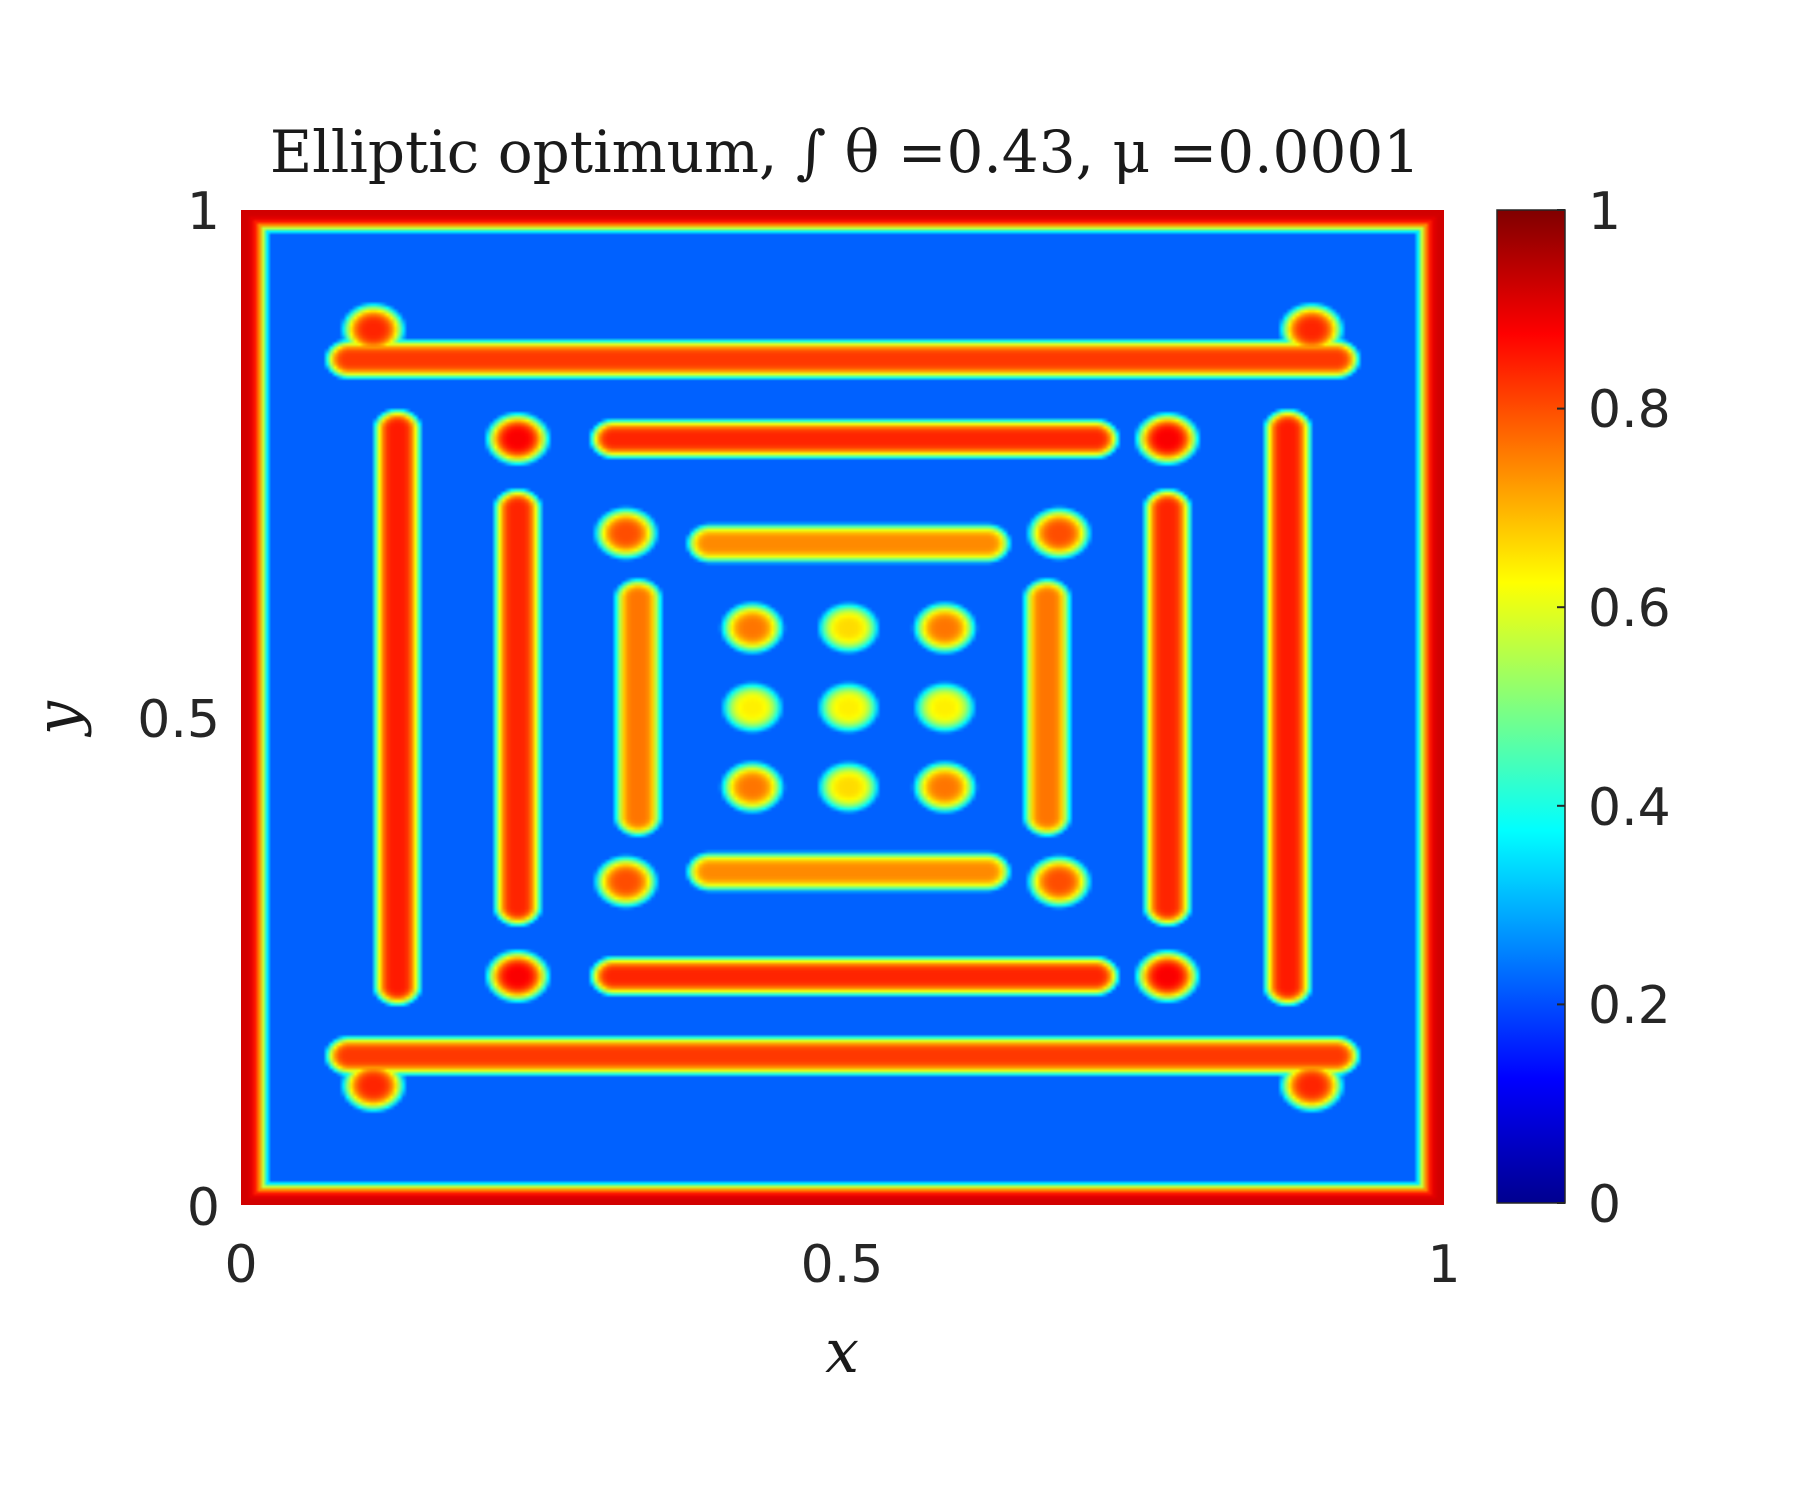 The height and width of the screenshot is (1500, 1801). Describe the element at coordinates (842, 1311) in the screenshot. I see `x-axis: 0 0.5 1 x` at that location.